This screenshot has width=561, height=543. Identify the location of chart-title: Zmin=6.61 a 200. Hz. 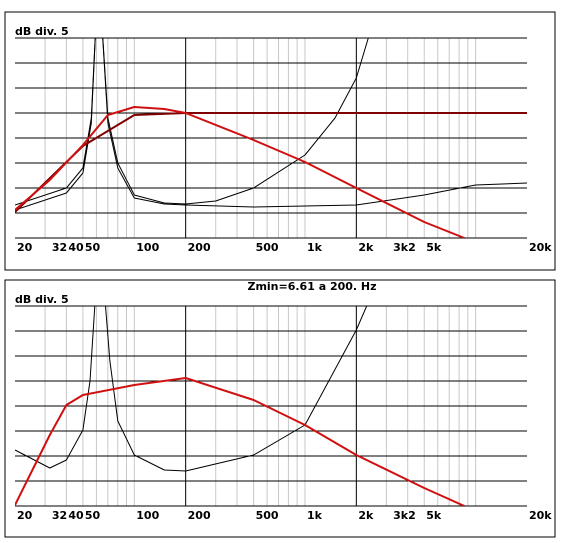
(311, 286).